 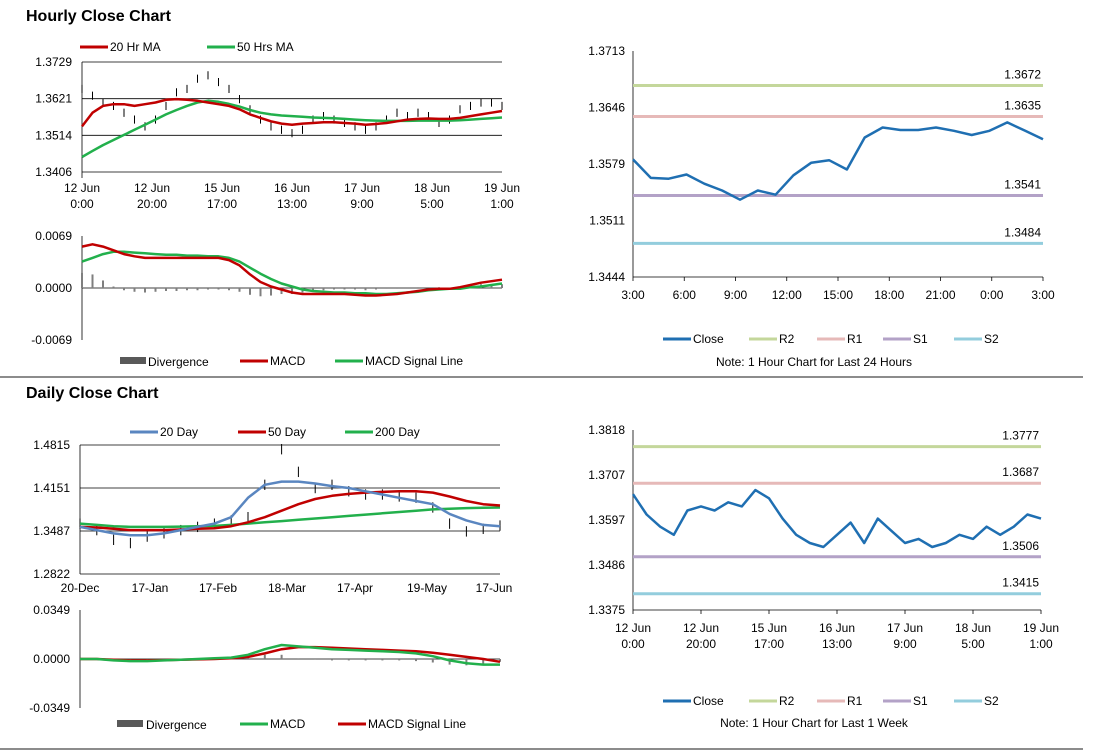 What do you see at coordinates (265, 47) in the screenshot?
I see `legend-50hrs-ma-label: 50 Hrs MA` at bounding box center [265, 47].